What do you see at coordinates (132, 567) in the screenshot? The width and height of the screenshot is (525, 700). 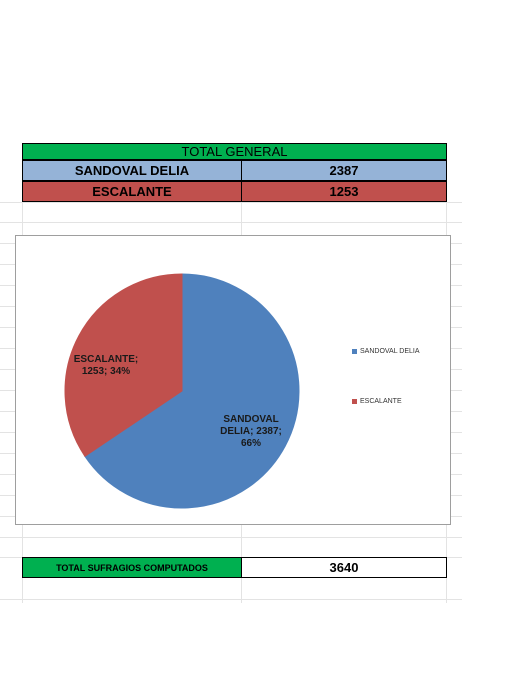 I see `total-votes-label: TOTAL SUFRAGIOS COMPUTADOS` at bounding box center [132, 567].